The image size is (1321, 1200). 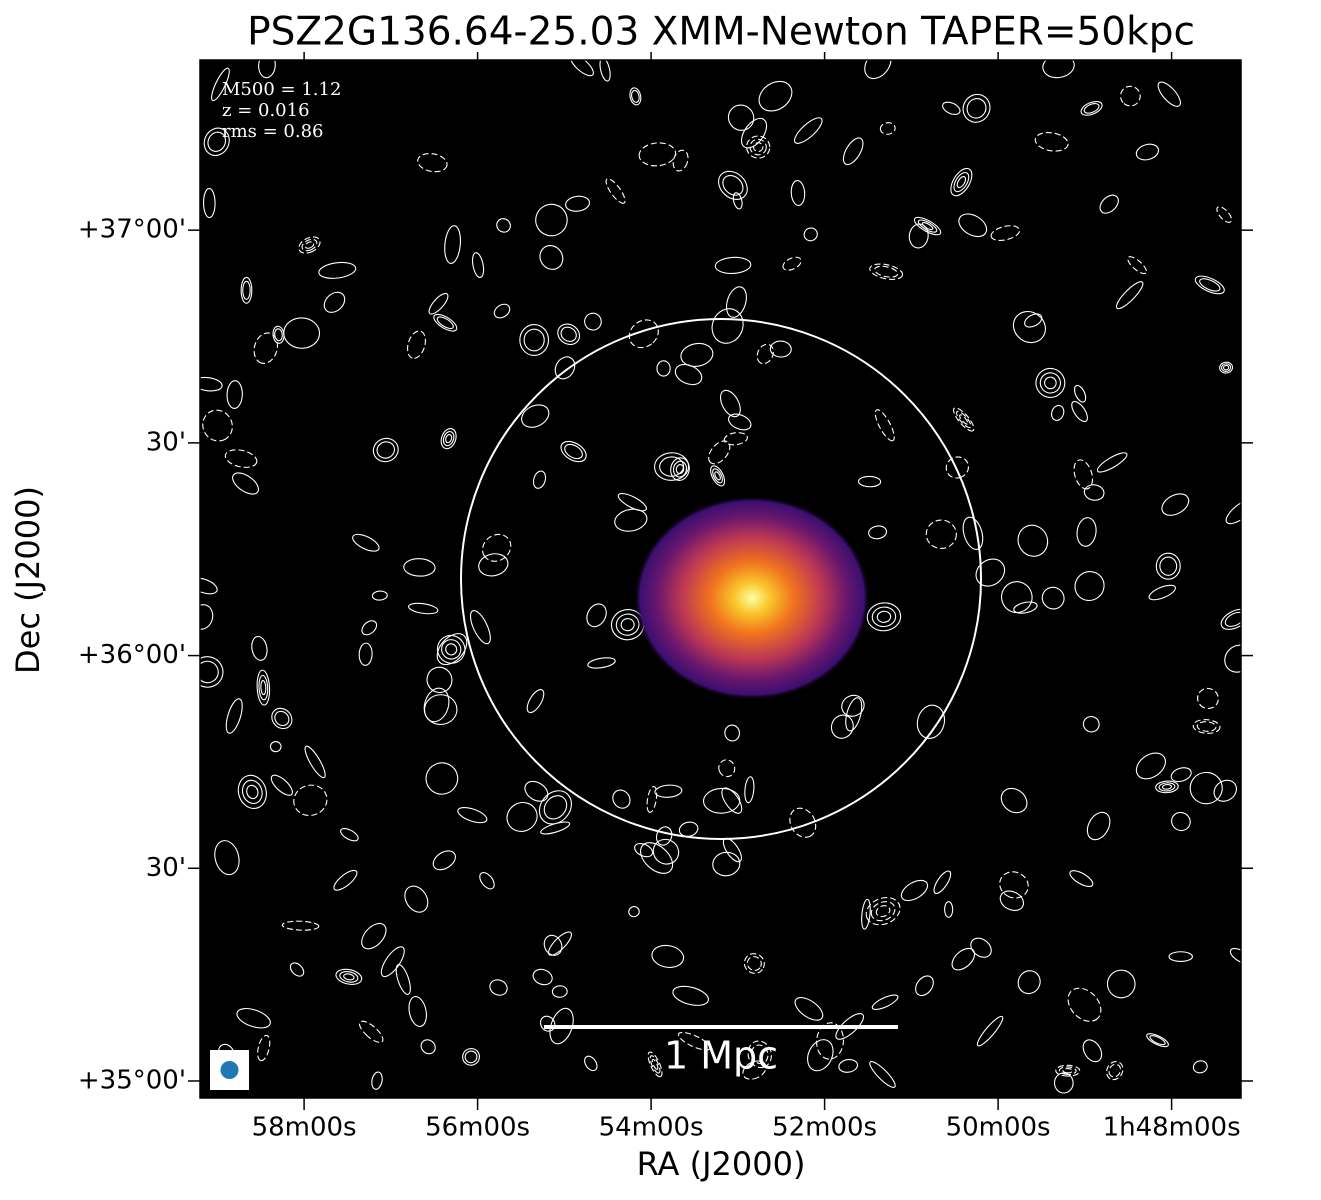 I want to click on x-tick-label: 58m00s, so click(x=304, y=1128).